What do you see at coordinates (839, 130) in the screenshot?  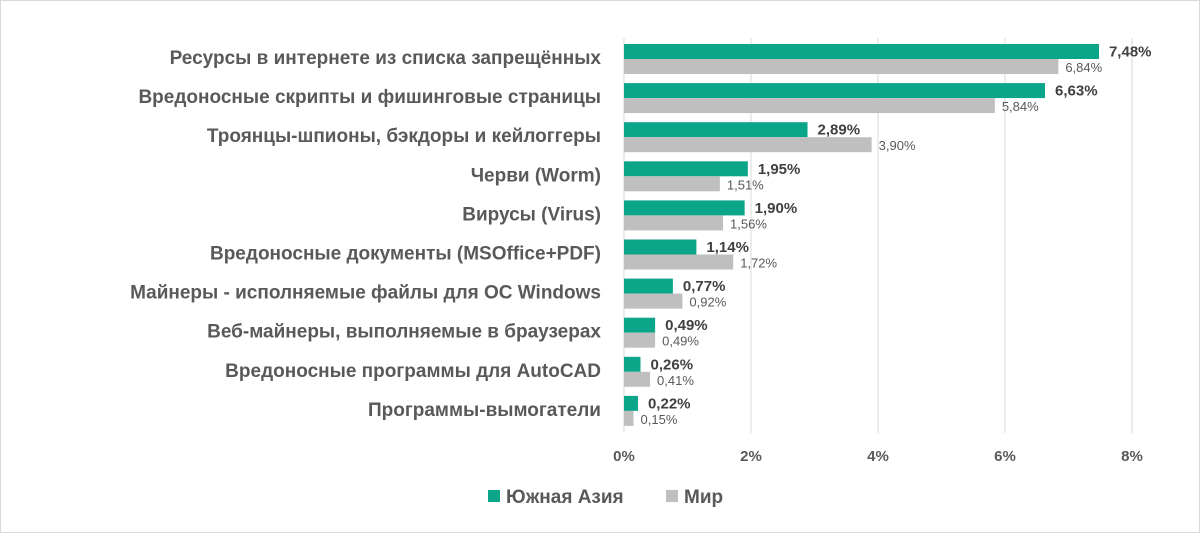 I see `data-label-south-asia: 2,89%` at bounding box center [839, 130].